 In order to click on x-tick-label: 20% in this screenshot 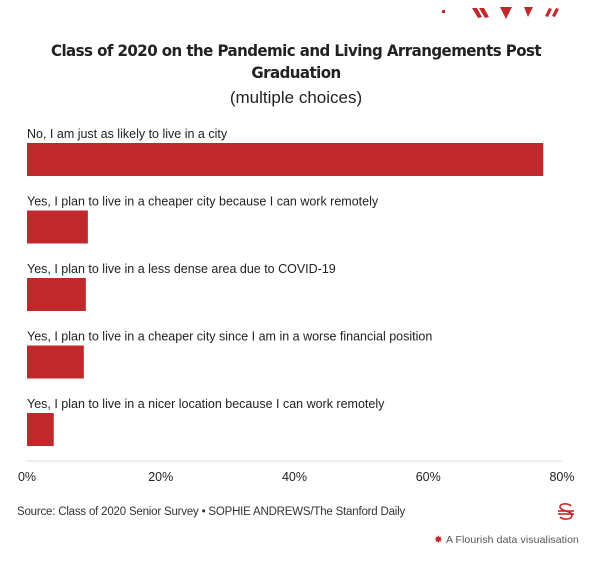, I will do `click(160, 477)`.